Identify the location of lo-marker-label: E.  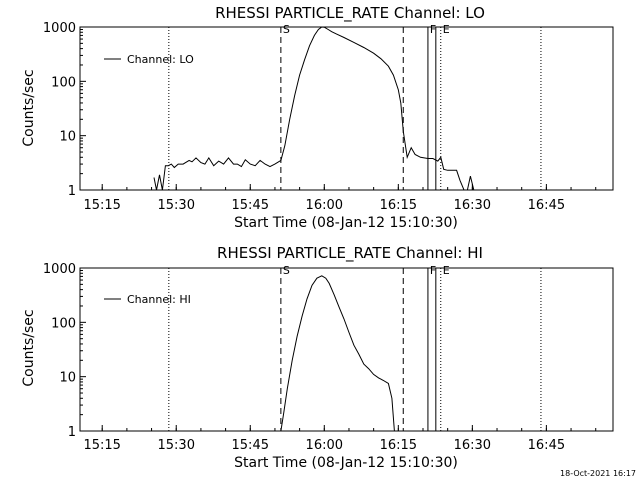
(446, 29).